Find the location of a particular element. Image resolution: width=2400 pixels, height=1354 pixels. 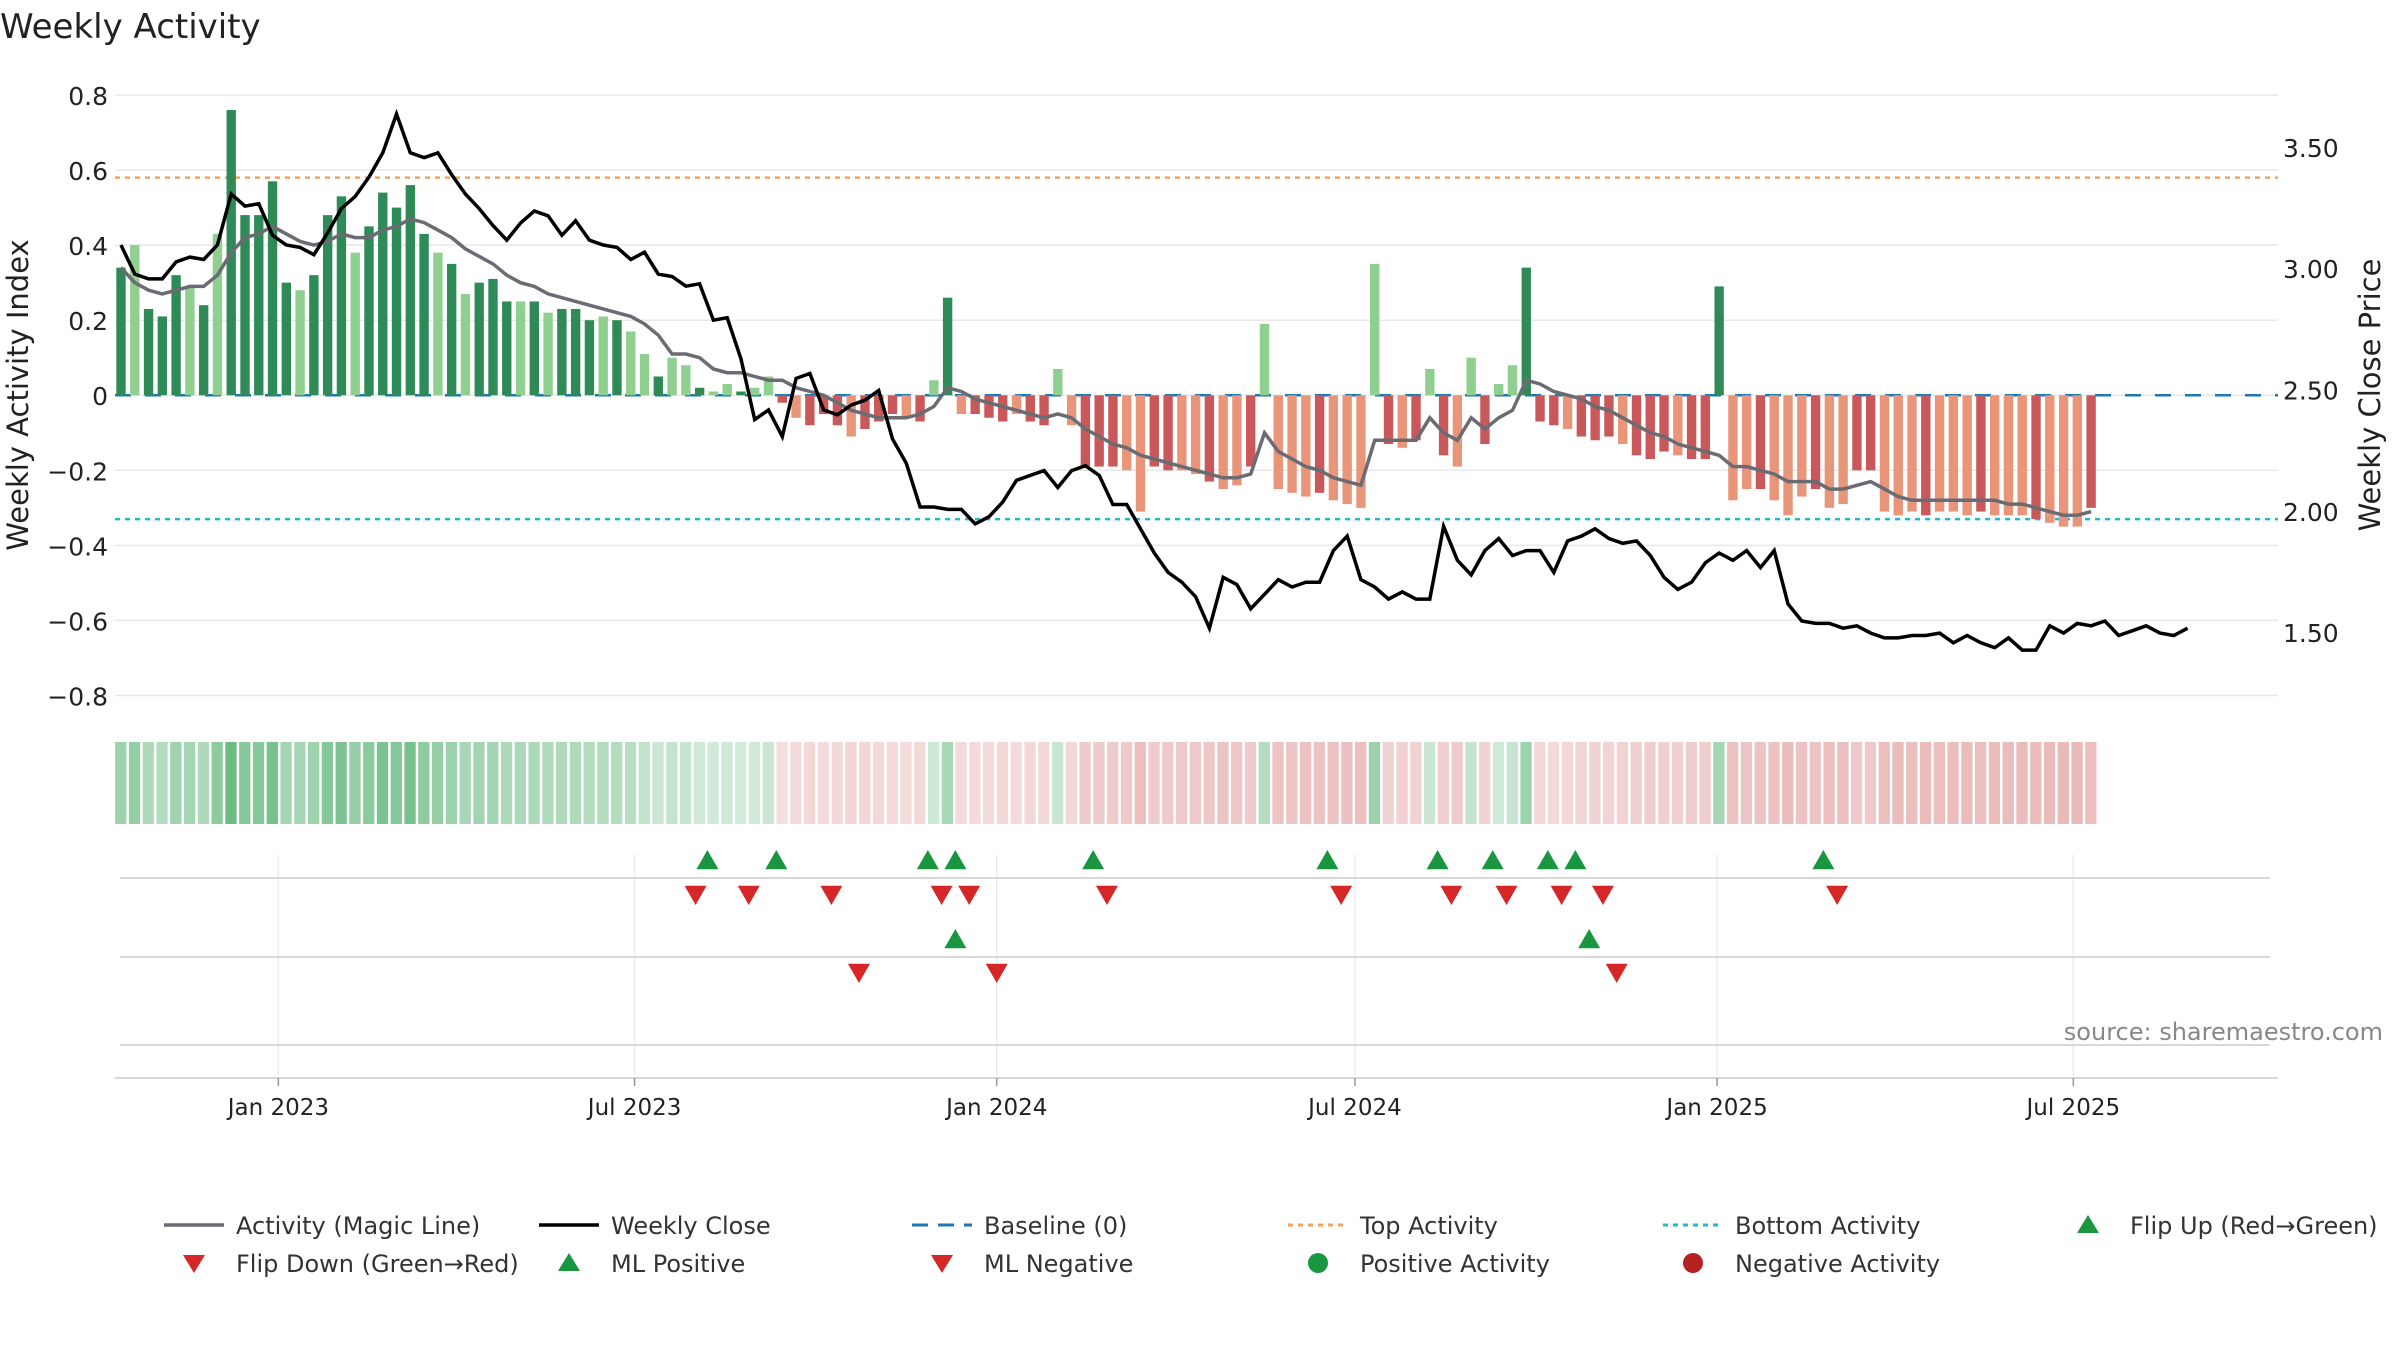

legend-item: Baseline (0) is located at coordinates (1019, 1226).